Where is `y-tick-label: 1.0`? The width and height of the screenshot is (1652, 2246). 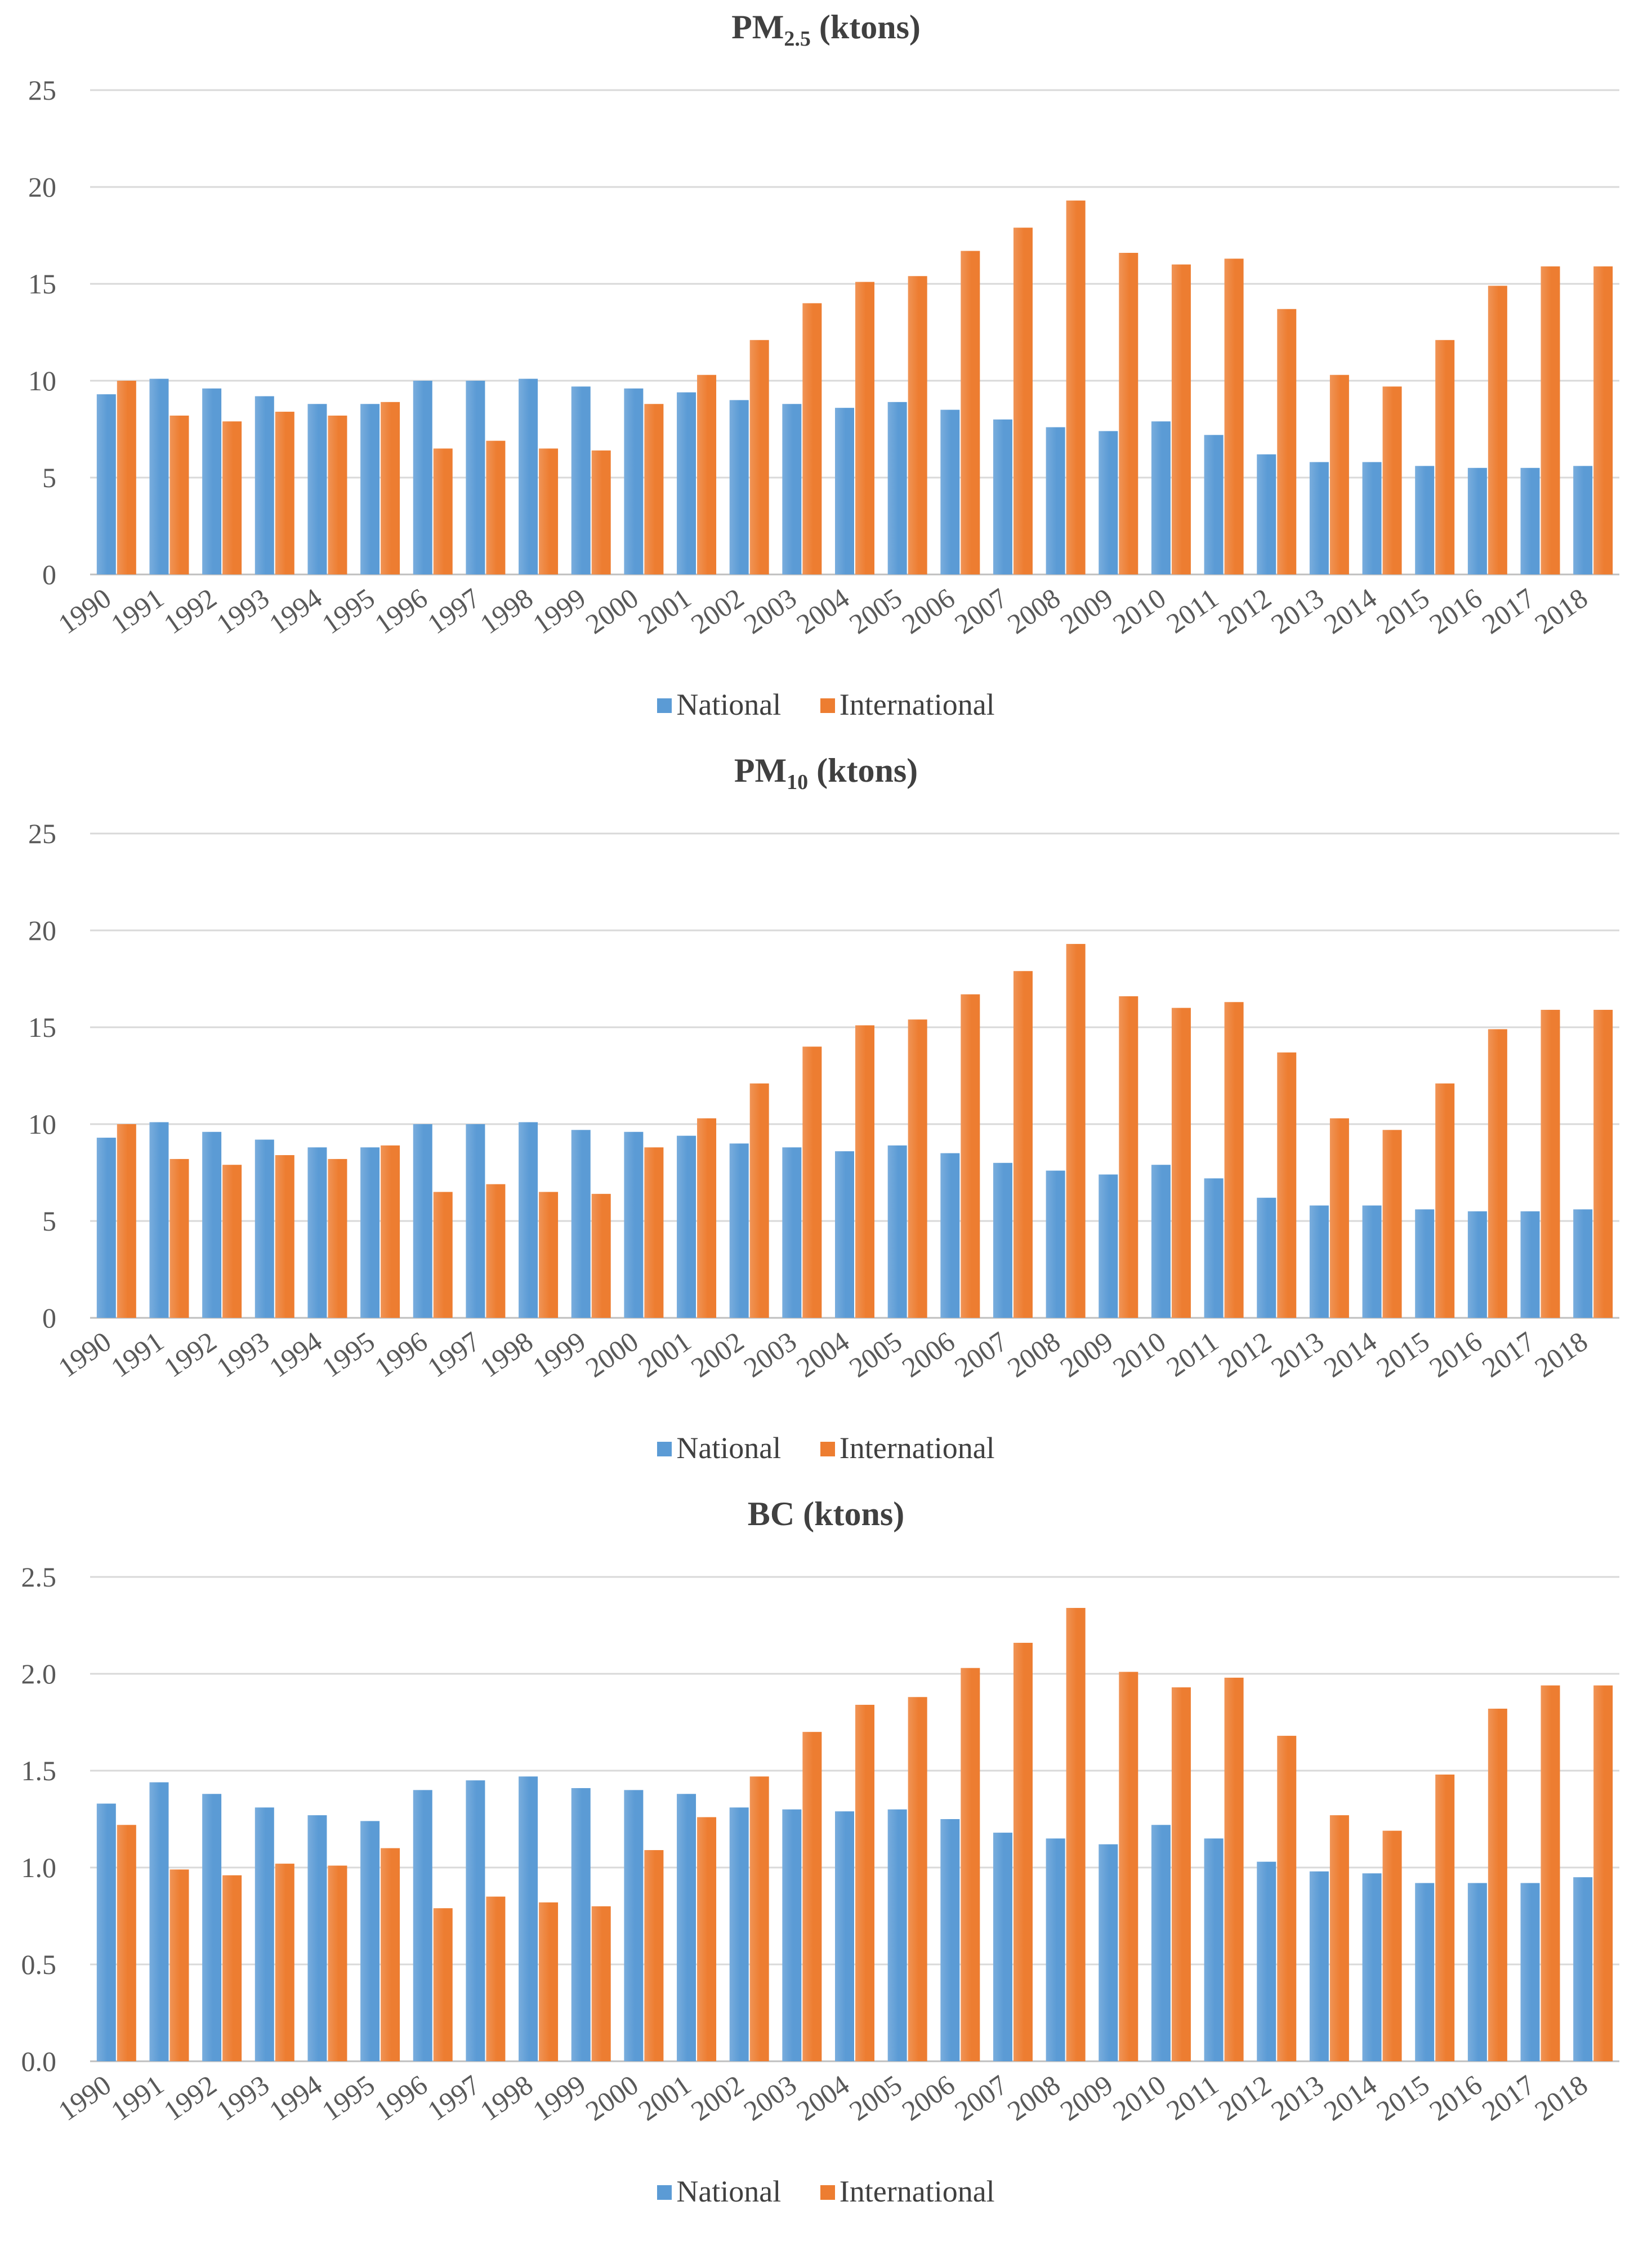 y-tick-label: 1.0 is located at coordinates (39, 1867).